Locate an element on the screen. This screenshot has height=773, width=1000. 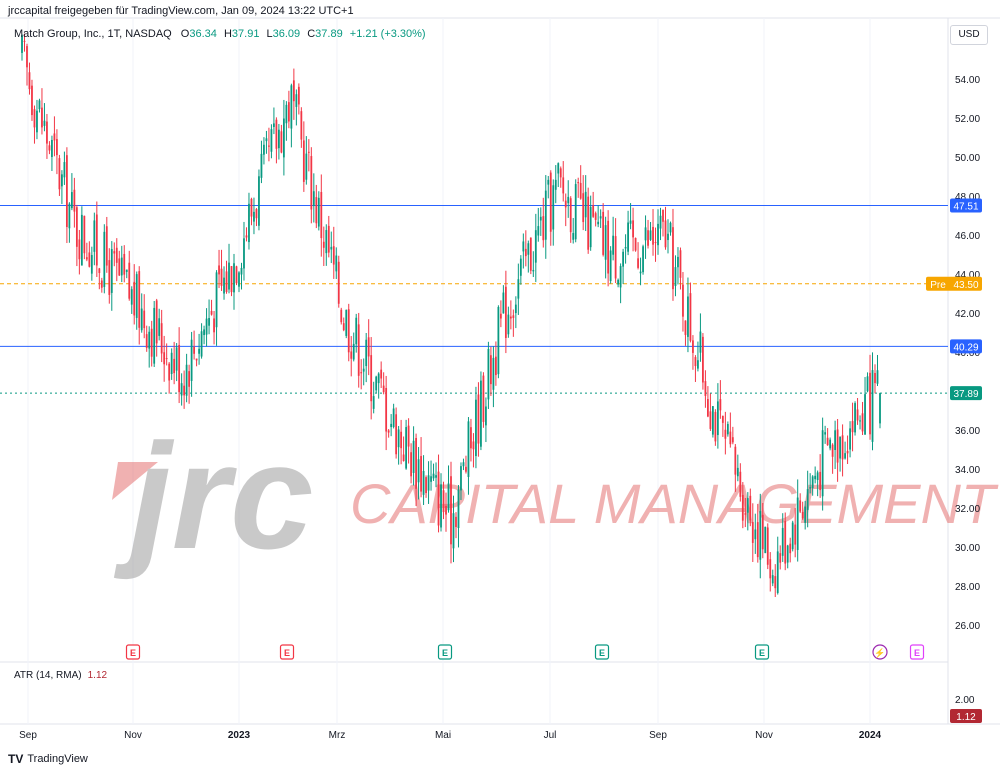
atr-indicator-legend: ATR (14, RMA) 1.12 is located at coordinates (60, 675).